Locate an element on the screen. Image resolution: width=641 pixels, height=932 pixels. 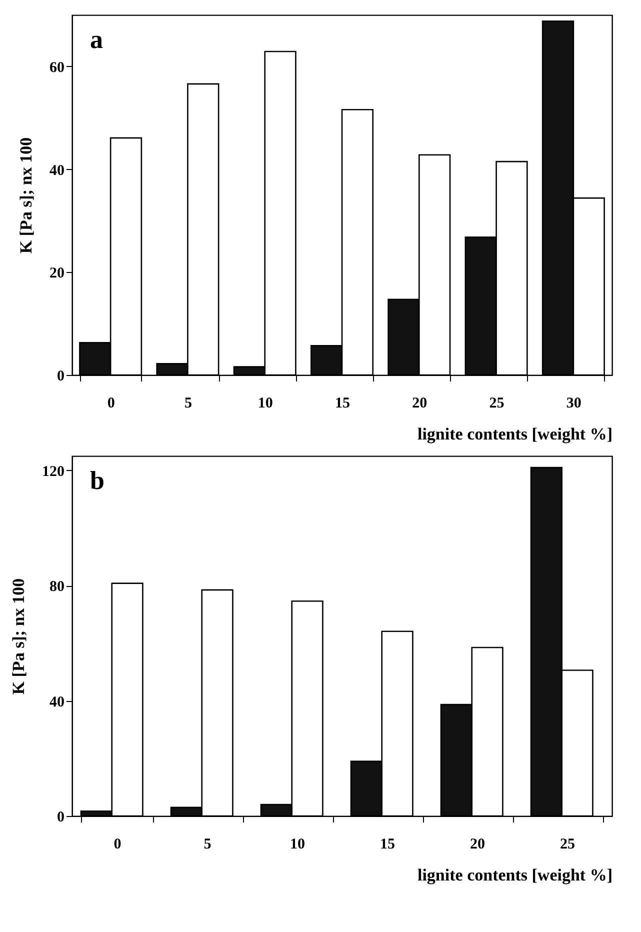
y-tick-label: 120 is located at coordinates (53, 472).